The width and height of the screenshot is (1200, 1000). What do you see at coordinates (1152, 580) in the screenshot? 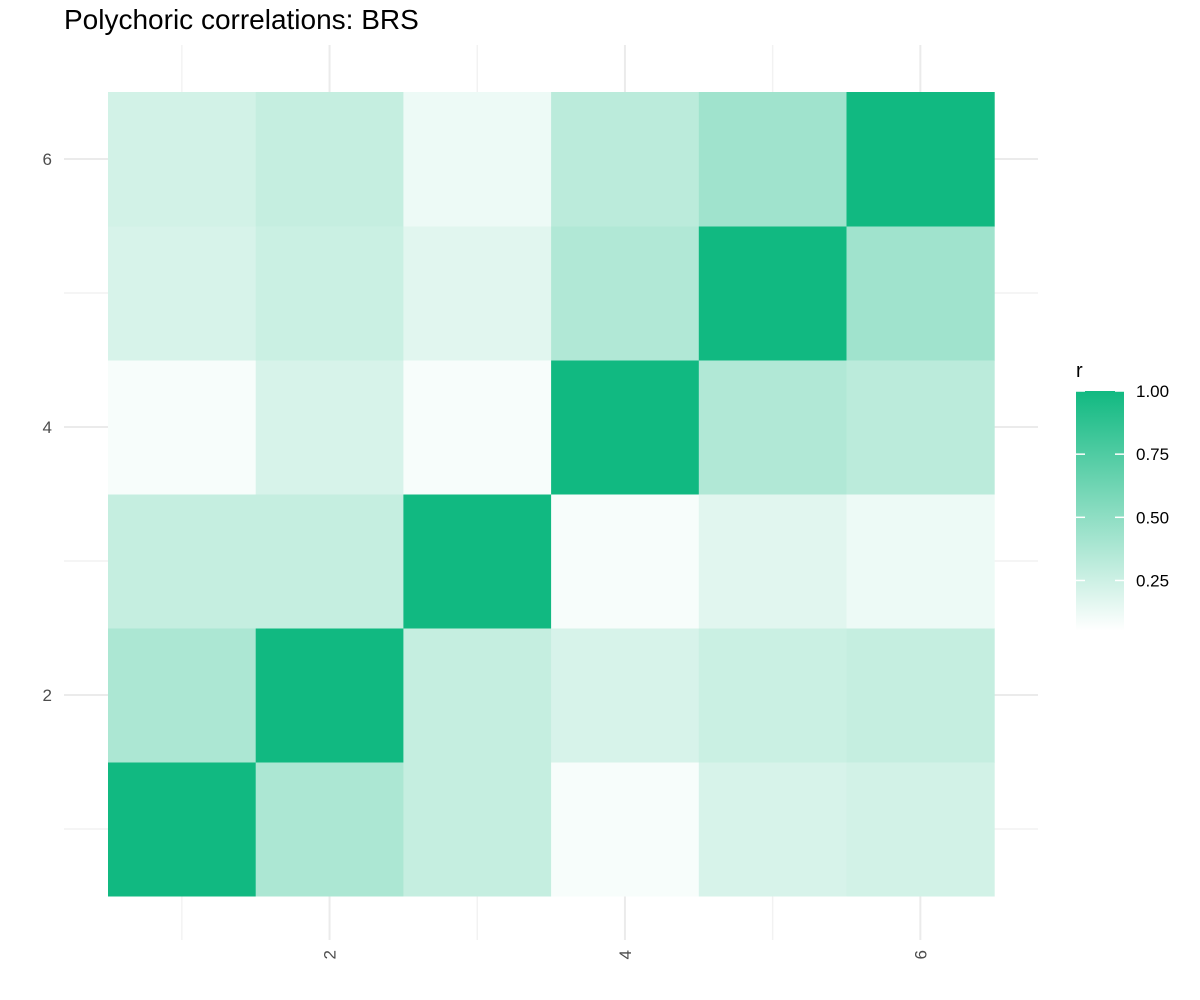
I see `legend-tick-label: 0.25` at bounding box center [1152, 580].